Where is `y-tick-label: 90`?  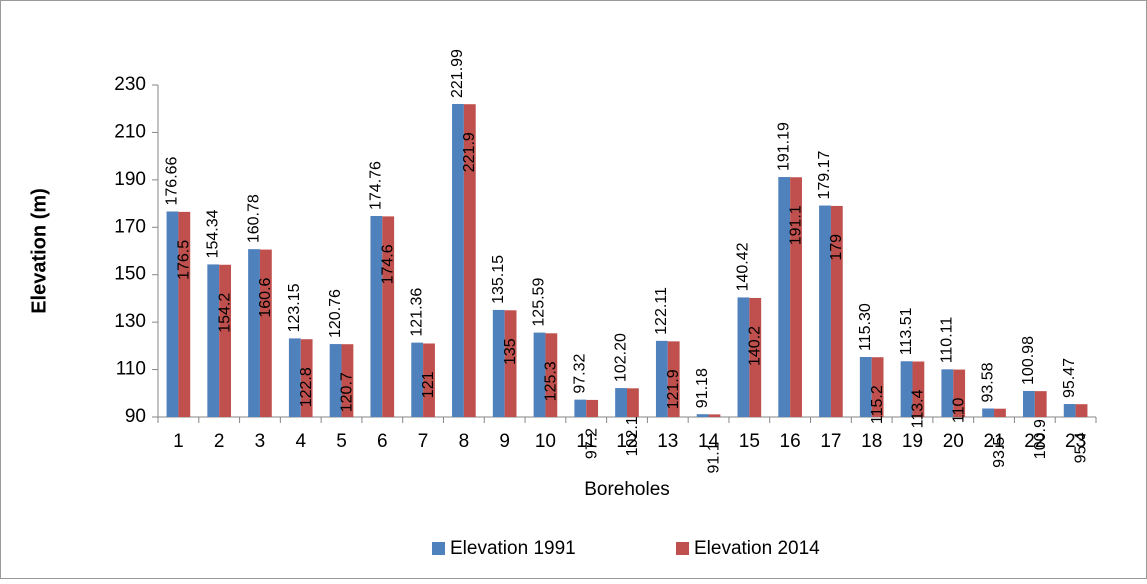
y-tick-label: 90 is located at coordinates (135, 416).